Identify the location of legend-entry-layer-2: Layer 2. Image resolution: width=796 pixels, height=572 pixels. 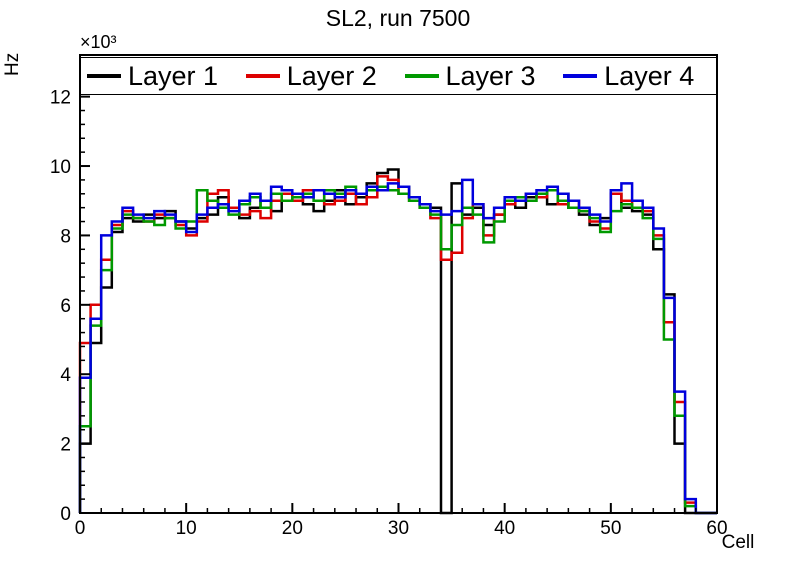
(319, 75).